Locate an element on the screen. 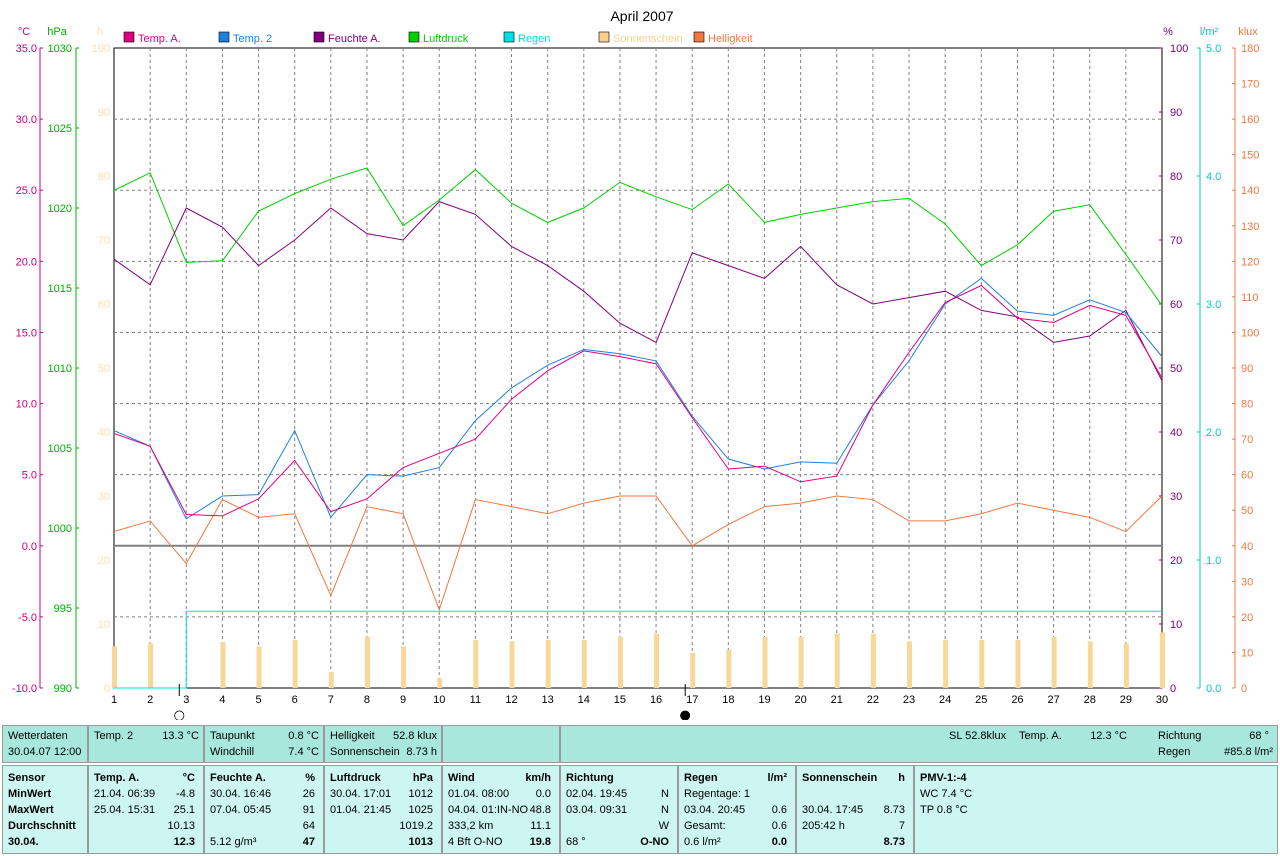 This screenshot has height=856, width=1280. light-tick-label: 150 is located at coordinates (1250, 156).